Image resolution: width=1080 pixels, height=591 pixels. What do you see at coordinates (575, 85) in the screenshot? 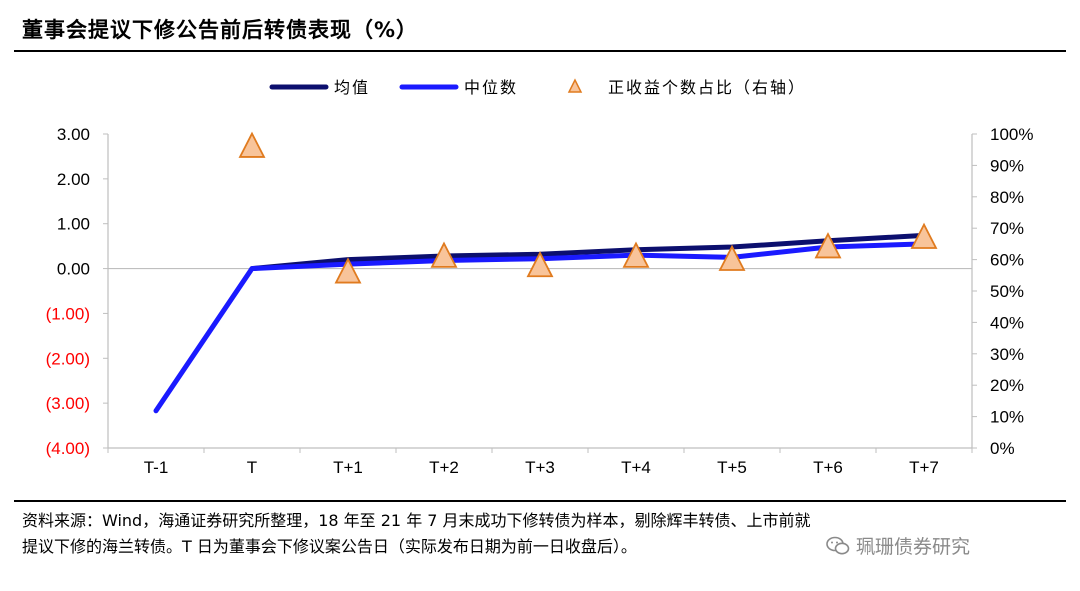
I see `legend-swatch-positive-share` at bounding box center [575, 85].